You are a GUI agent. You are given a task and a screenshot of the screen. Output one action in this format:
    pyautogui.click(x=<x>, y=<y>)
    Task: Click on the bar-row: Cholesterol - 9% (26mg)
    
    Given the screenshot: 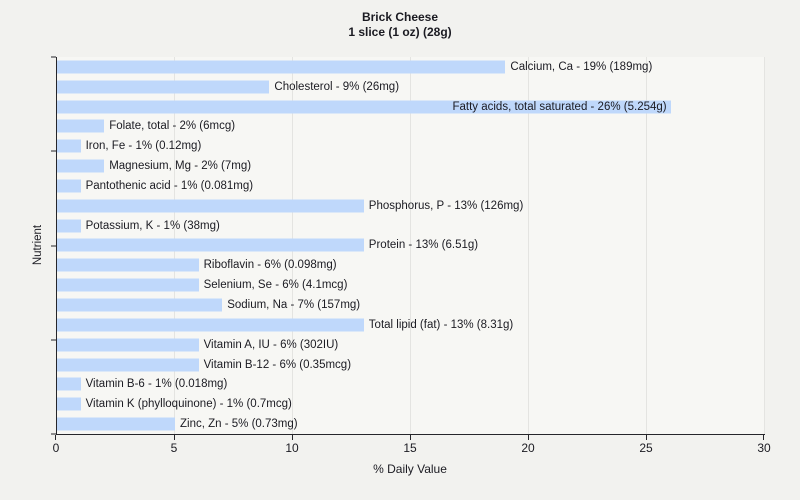 What is the action you would take?
    pyautogui.click(x=411, y=87)
    